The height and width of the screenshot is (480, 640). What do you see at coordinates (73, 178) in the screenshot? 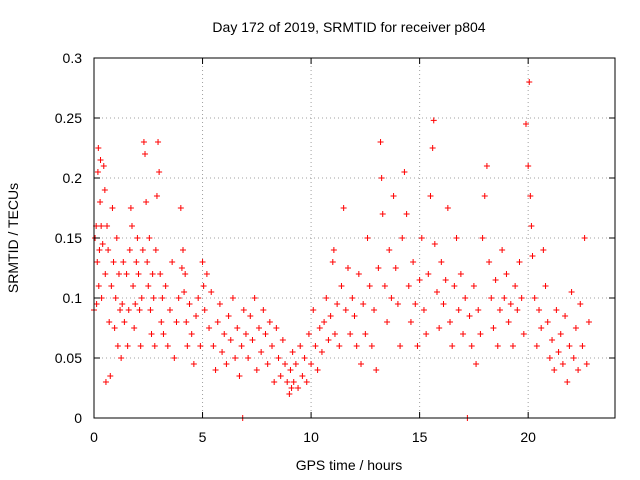
I see `y-tick-label: 0.2` at bounding box center [73, 178].